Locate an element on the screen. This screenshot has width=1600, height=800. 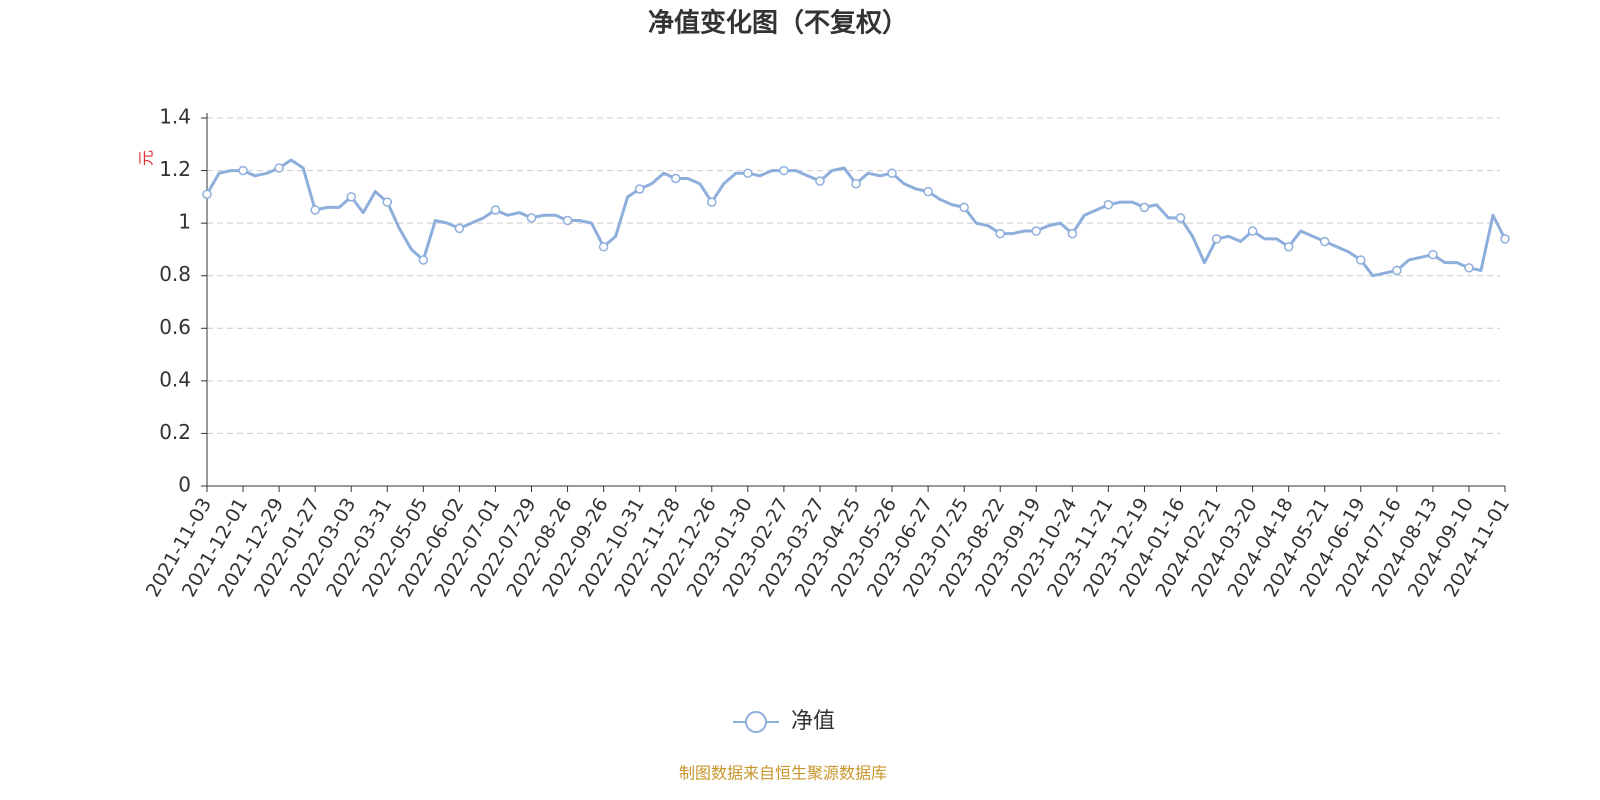
legend-marker is located at coordinates (756, 722).